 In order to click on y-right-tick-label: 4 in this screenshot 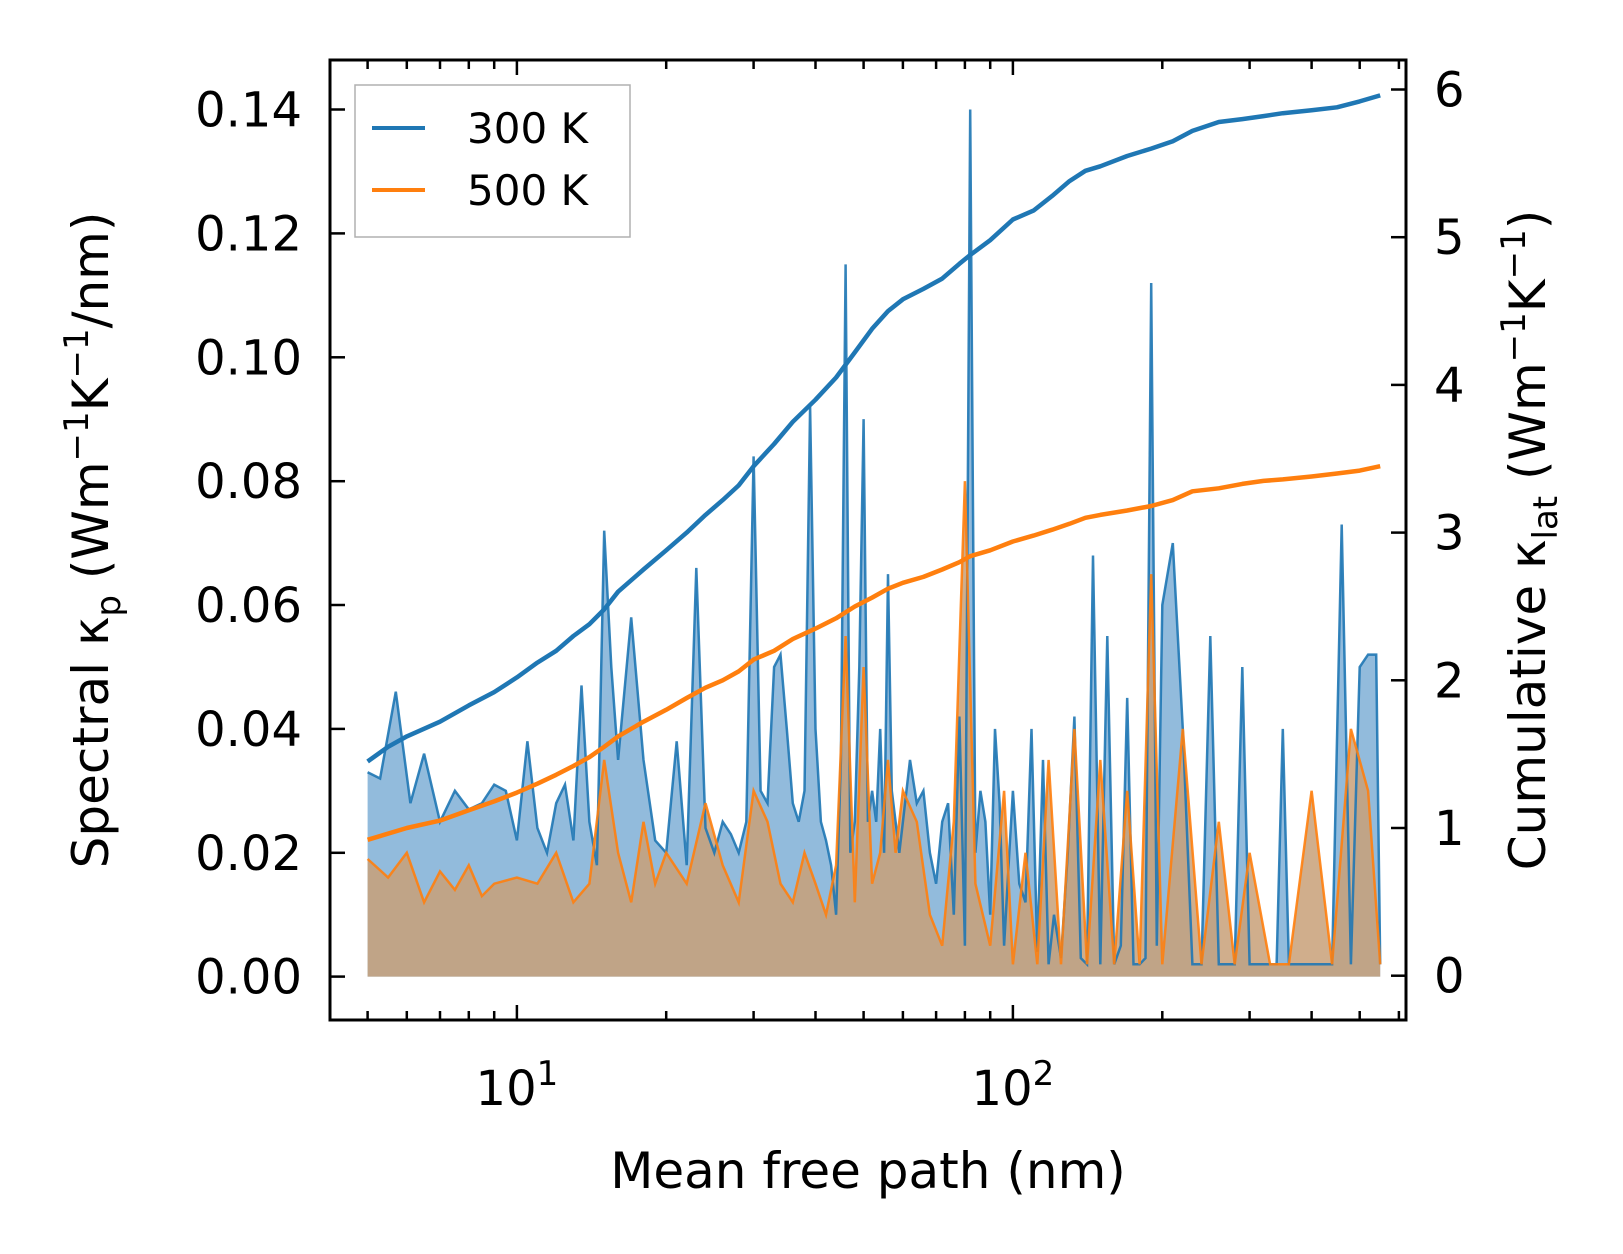, I will do `click(1449, 386)`.